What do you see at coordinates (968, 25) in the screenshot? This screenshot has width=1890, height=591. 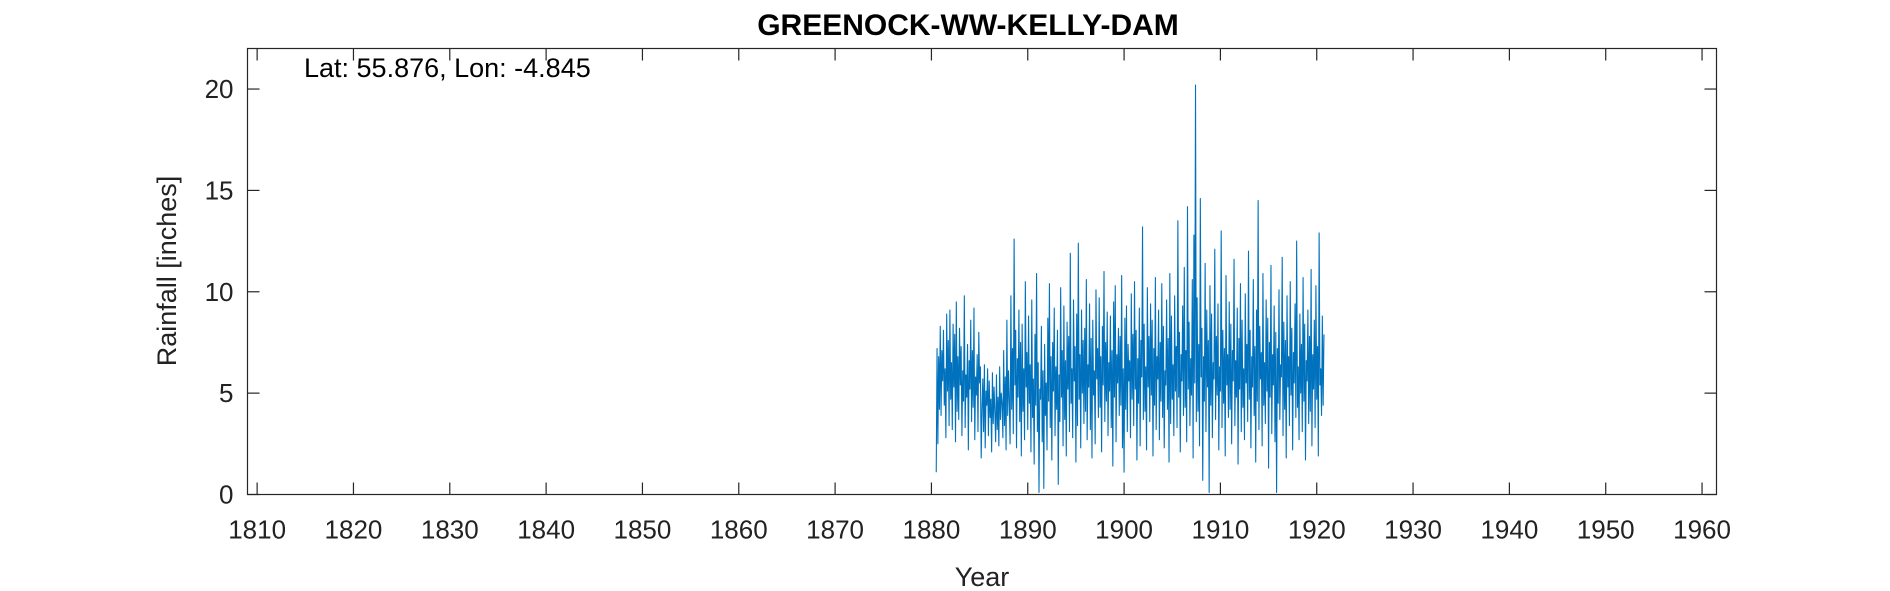 I see `chart-title: GREENOCK-WW-KELLY-DAM` at bounding box center [968, 25].